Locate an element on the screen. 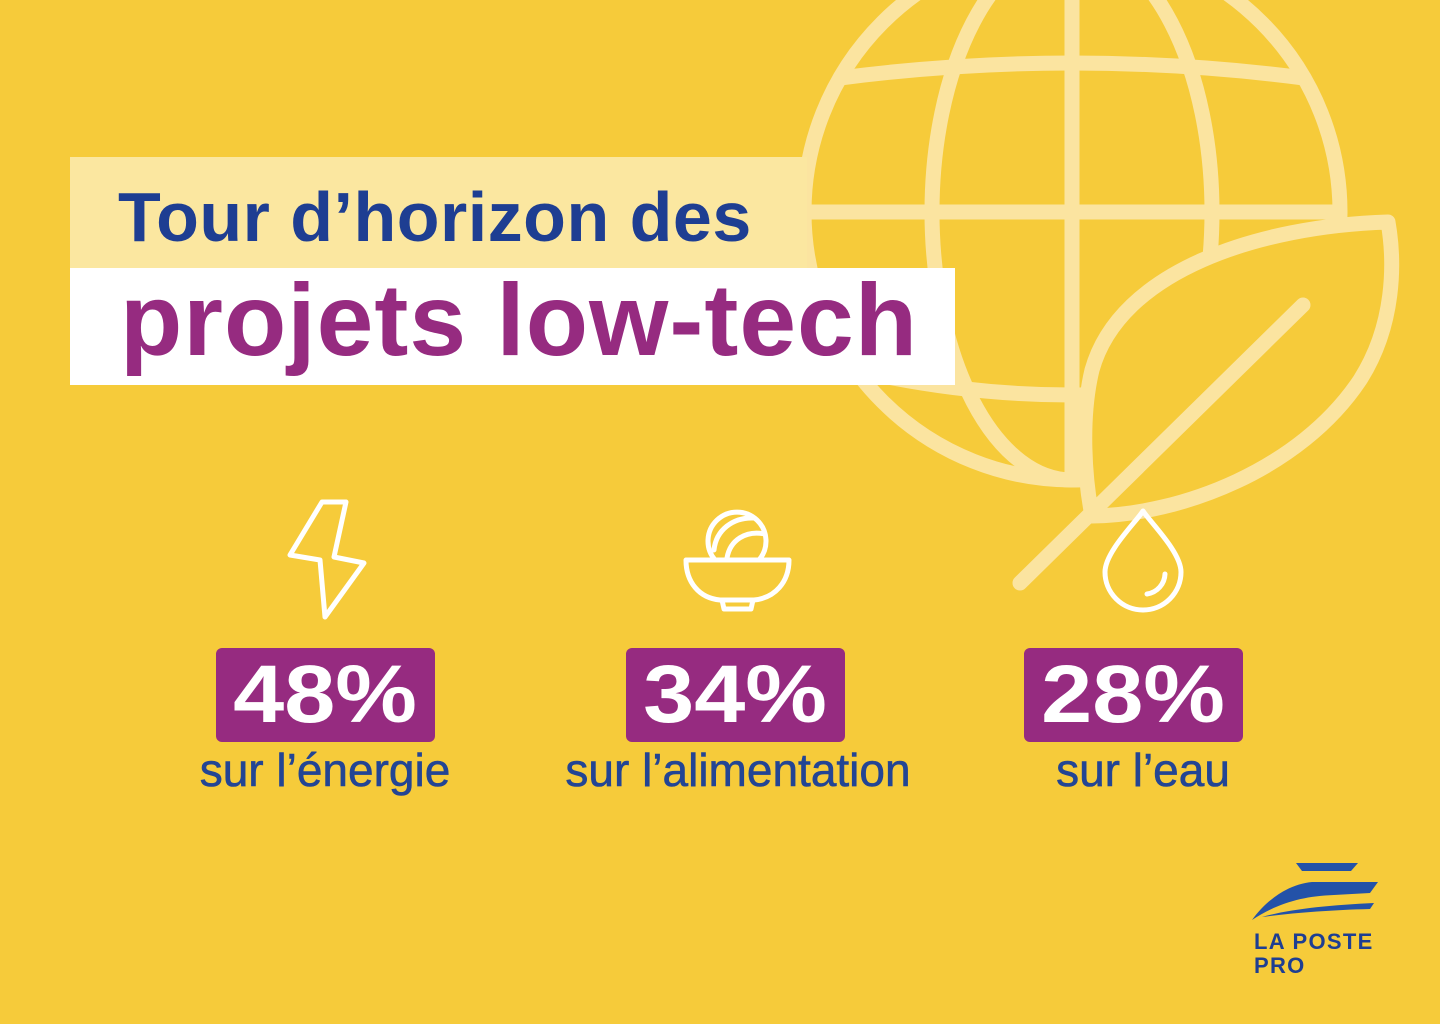  logo-streak is located at coordinates (1318, 910).